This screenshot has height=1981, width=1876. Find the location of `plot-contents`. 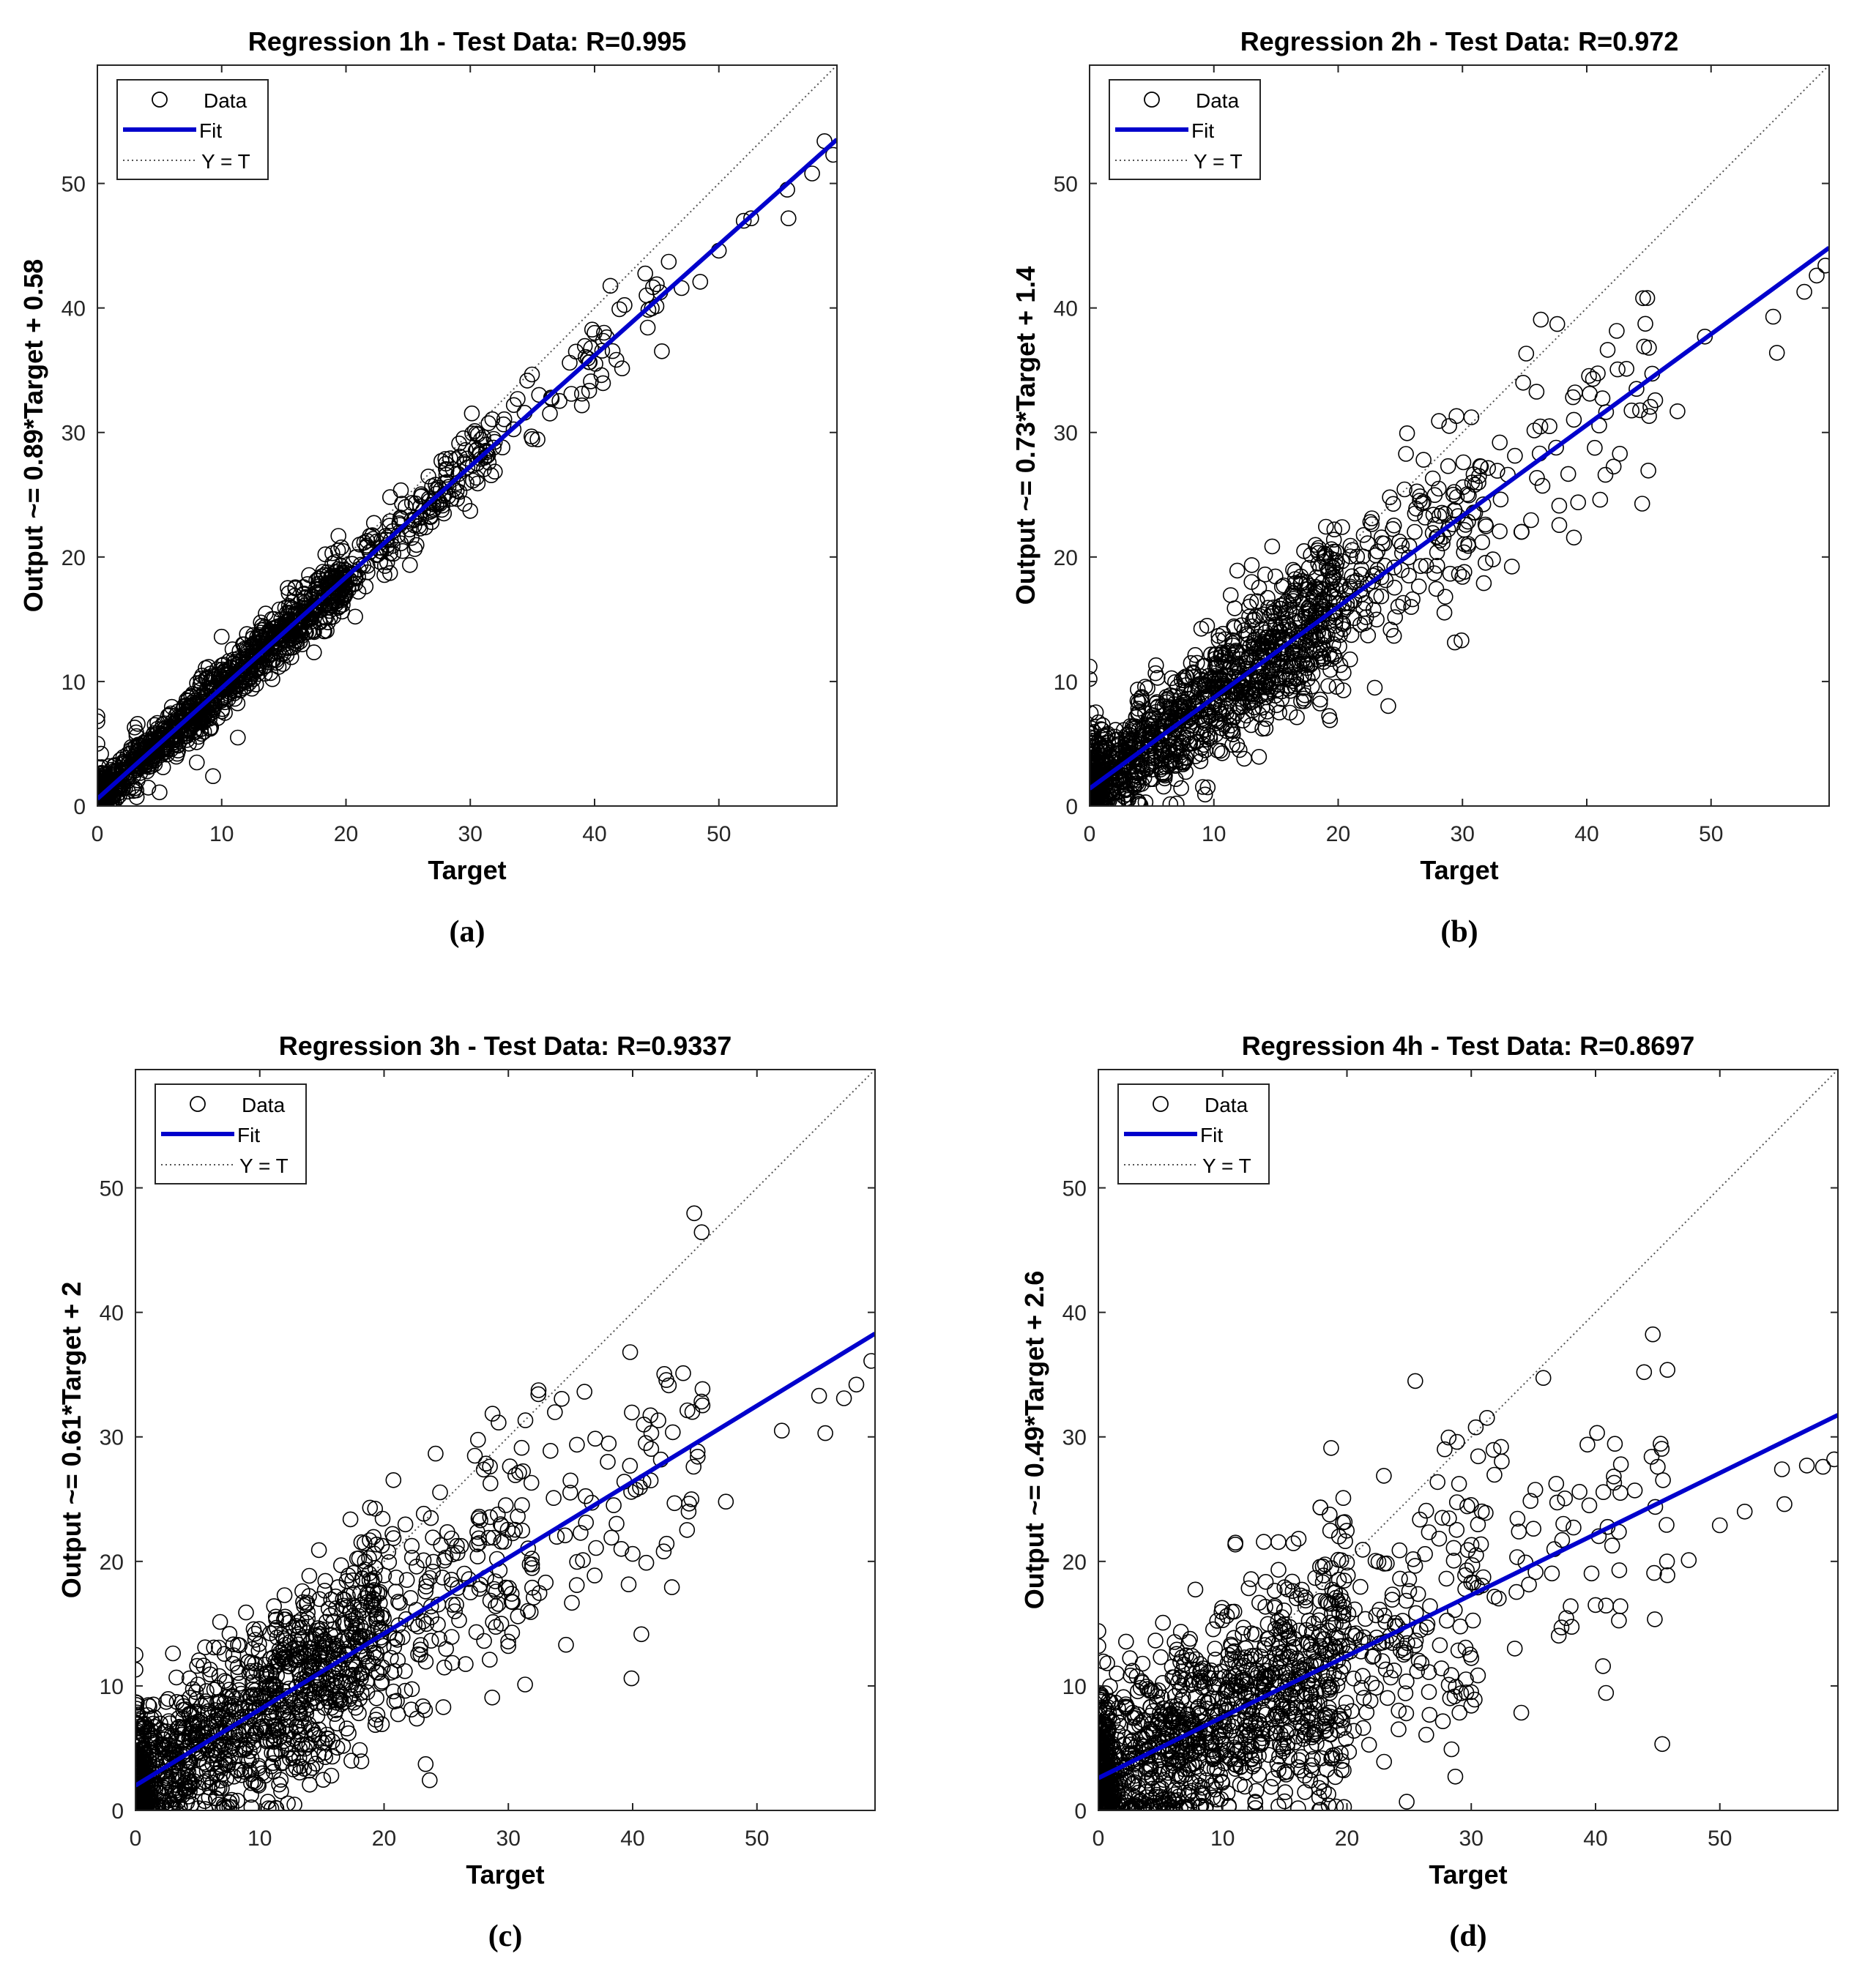

plot-contents is located at coordinates (505, 1440).